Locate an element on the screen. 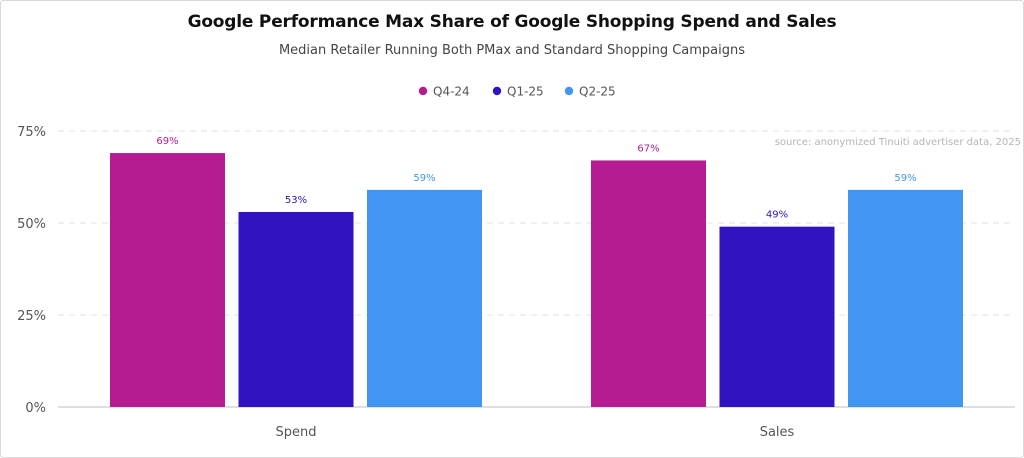  y-tick-label: 25% is located at coordinates (31, 316).